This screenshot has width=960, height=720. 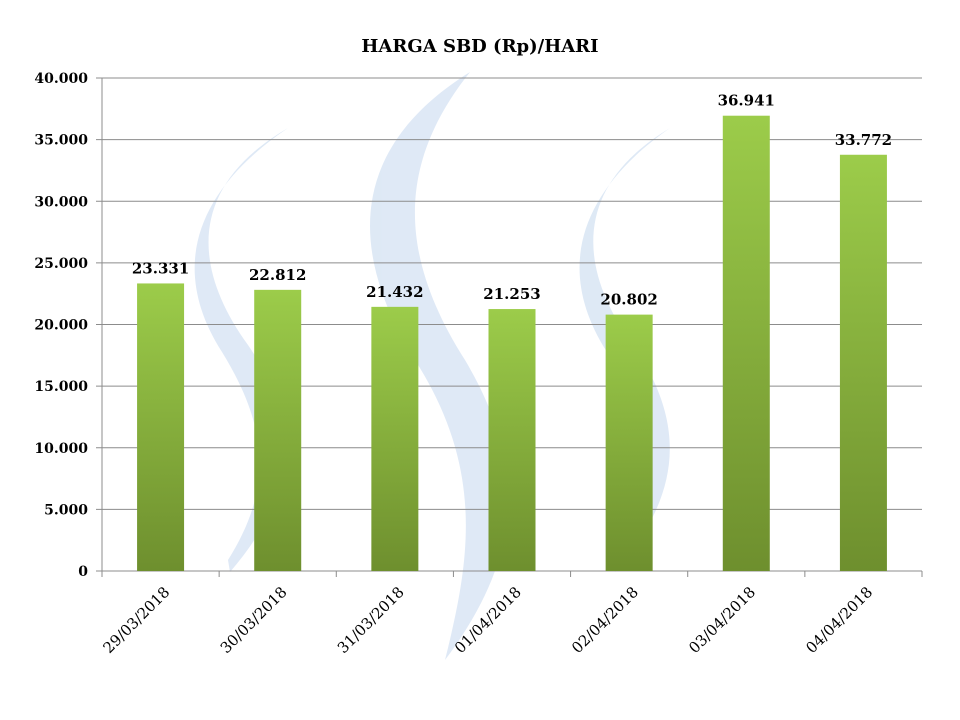 What do you see at coordinates (254, 620) in the screenshot?
I see `x-tick-label: 30/03/2018` at bounding box center [254, 620].